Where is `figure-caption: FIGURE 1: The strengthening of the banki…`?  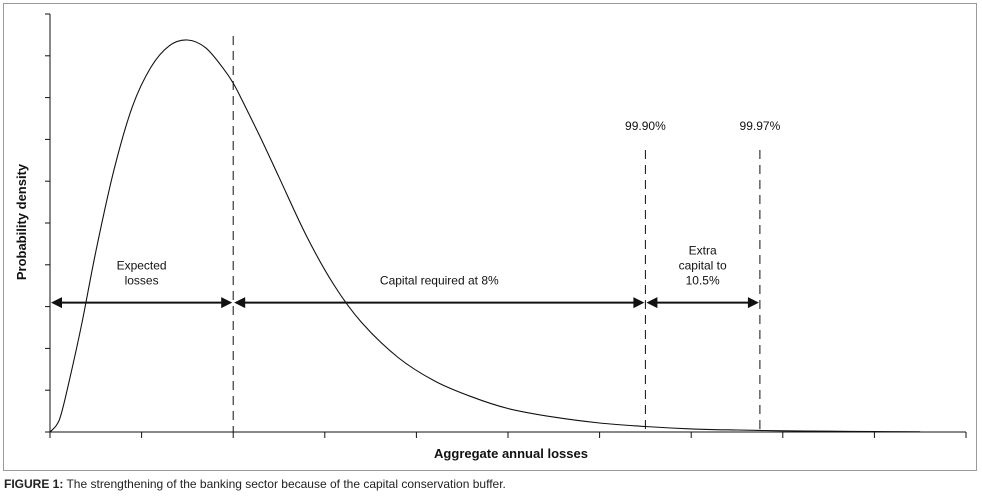 figure-caption: FIGURE 1: The strengthening of the banki… is located at coordinates (255, 484).